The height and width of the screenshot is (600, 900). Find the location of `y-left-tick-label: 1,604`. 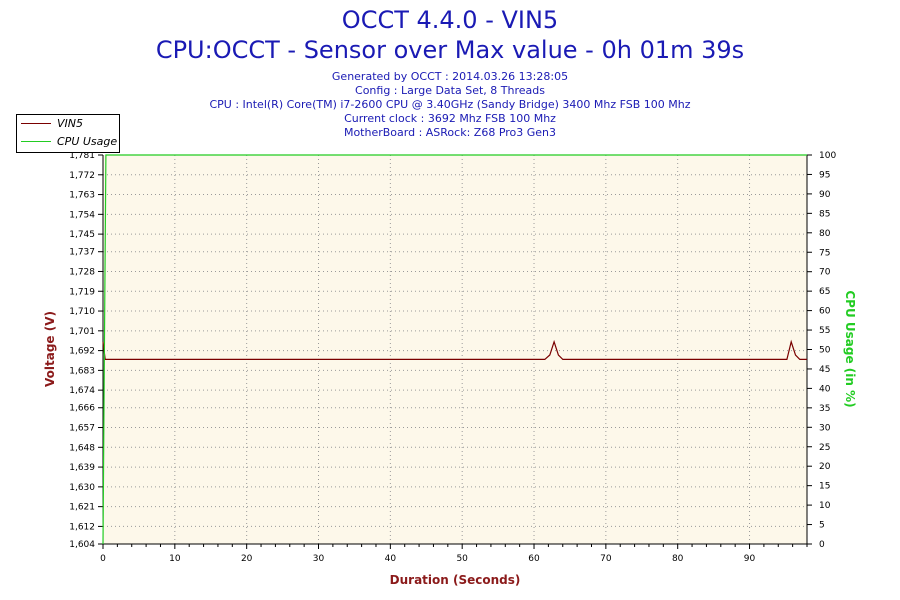

y-left-tick-label: 1,604 is located at coordinates (82, 545).